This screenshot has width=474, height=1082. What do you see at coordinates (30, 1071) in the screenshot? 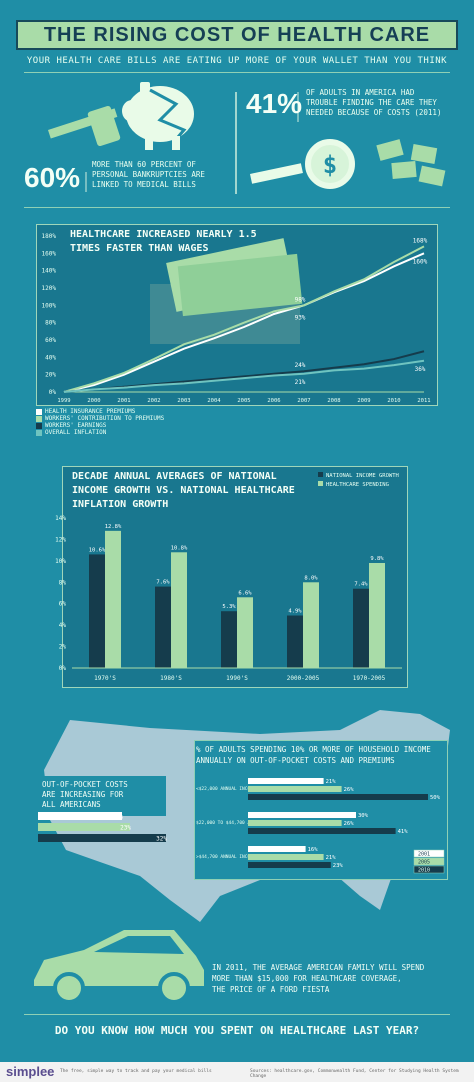
I see `brand-logo: simplee` at bounding box center [30, 1071].